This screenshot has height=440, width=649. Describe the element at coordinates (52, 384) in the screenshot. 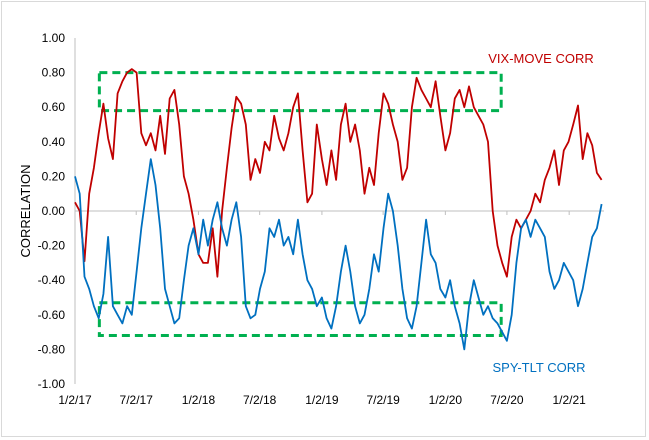

I see `y-tick-label: -1.00` at that location.